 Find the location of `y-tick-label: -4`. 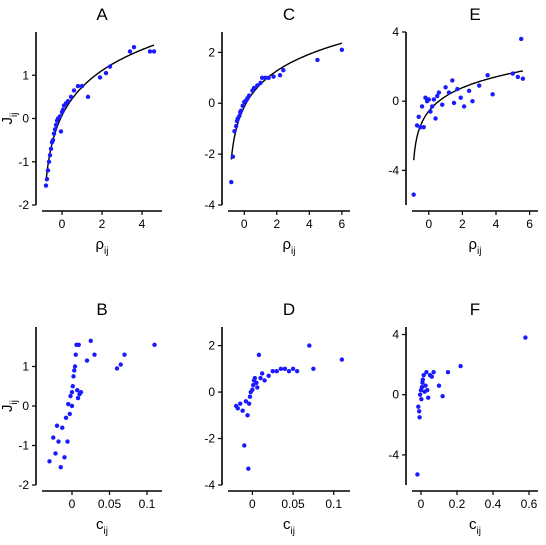

y-tick-label: -4 is located at coordinates (209, 485).